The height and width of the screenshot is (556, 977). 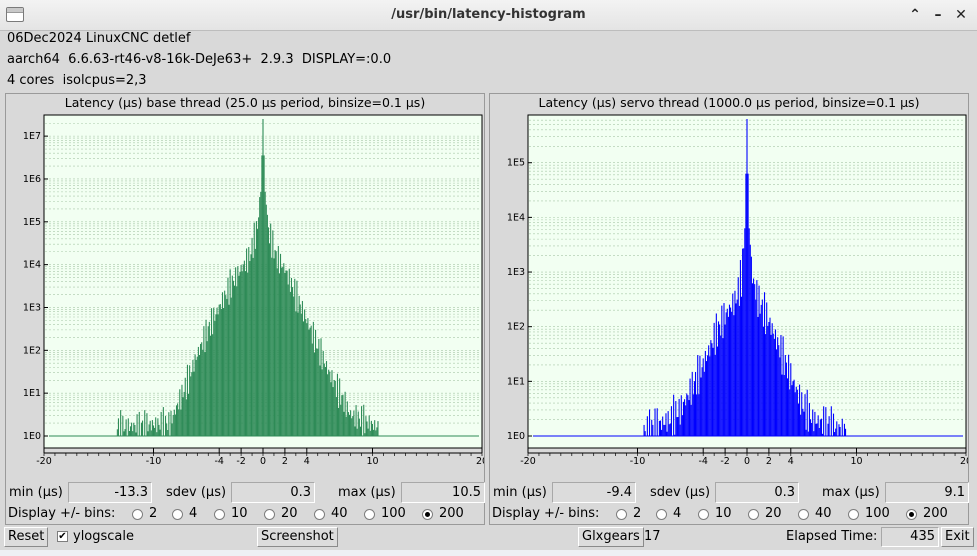 I want to click on ylogscale-label: ylogscale, so click(x=104, y=536).